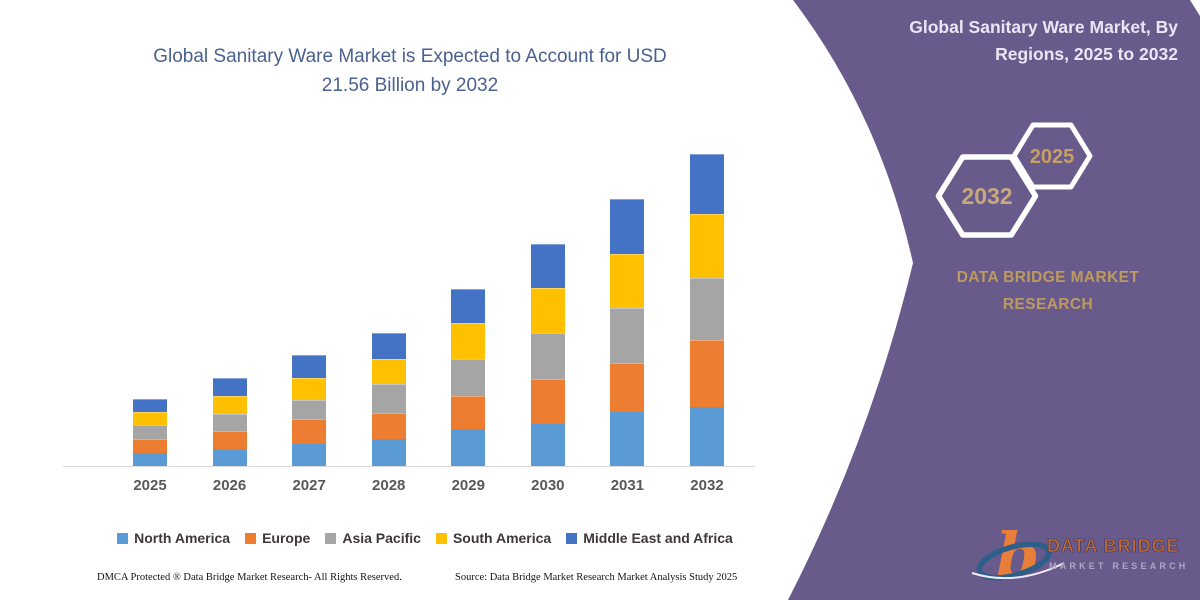  I want to click on x-axis-label-2027: 2027, so click(309, 485).